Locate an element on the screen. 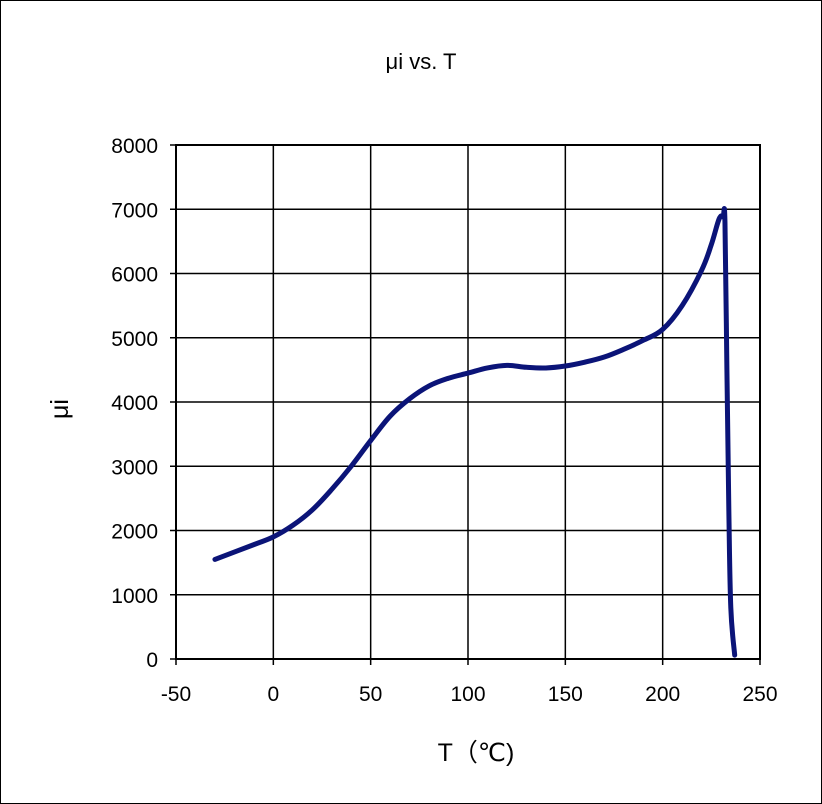 The width and height of the screenshot is (822, 804). y-tick-labels: 0 1000 2000 3000 4000 5000 6000 7000 8000 is located at coordinates (134, 403).